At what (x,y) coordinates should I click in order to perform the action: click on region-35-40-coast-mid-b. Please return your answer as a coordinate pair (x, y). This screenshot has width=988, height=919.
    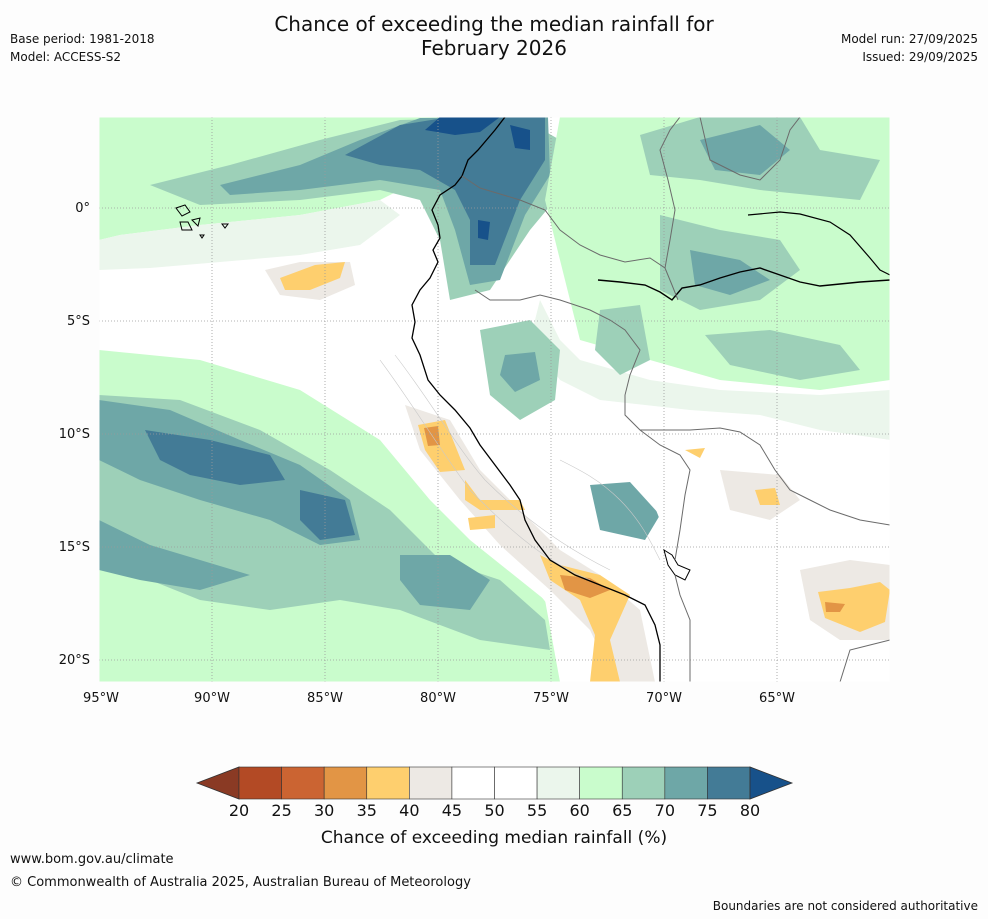
    Looking at the image, I should click on (481, 522).